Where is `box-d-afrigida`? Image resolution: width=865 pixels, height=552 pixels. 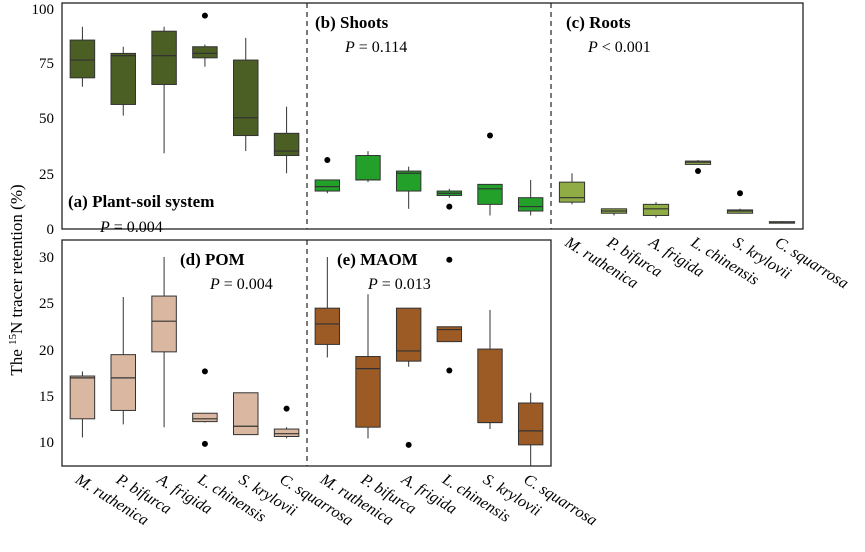 box-d-afrigida is located at coordinates (164, 342).